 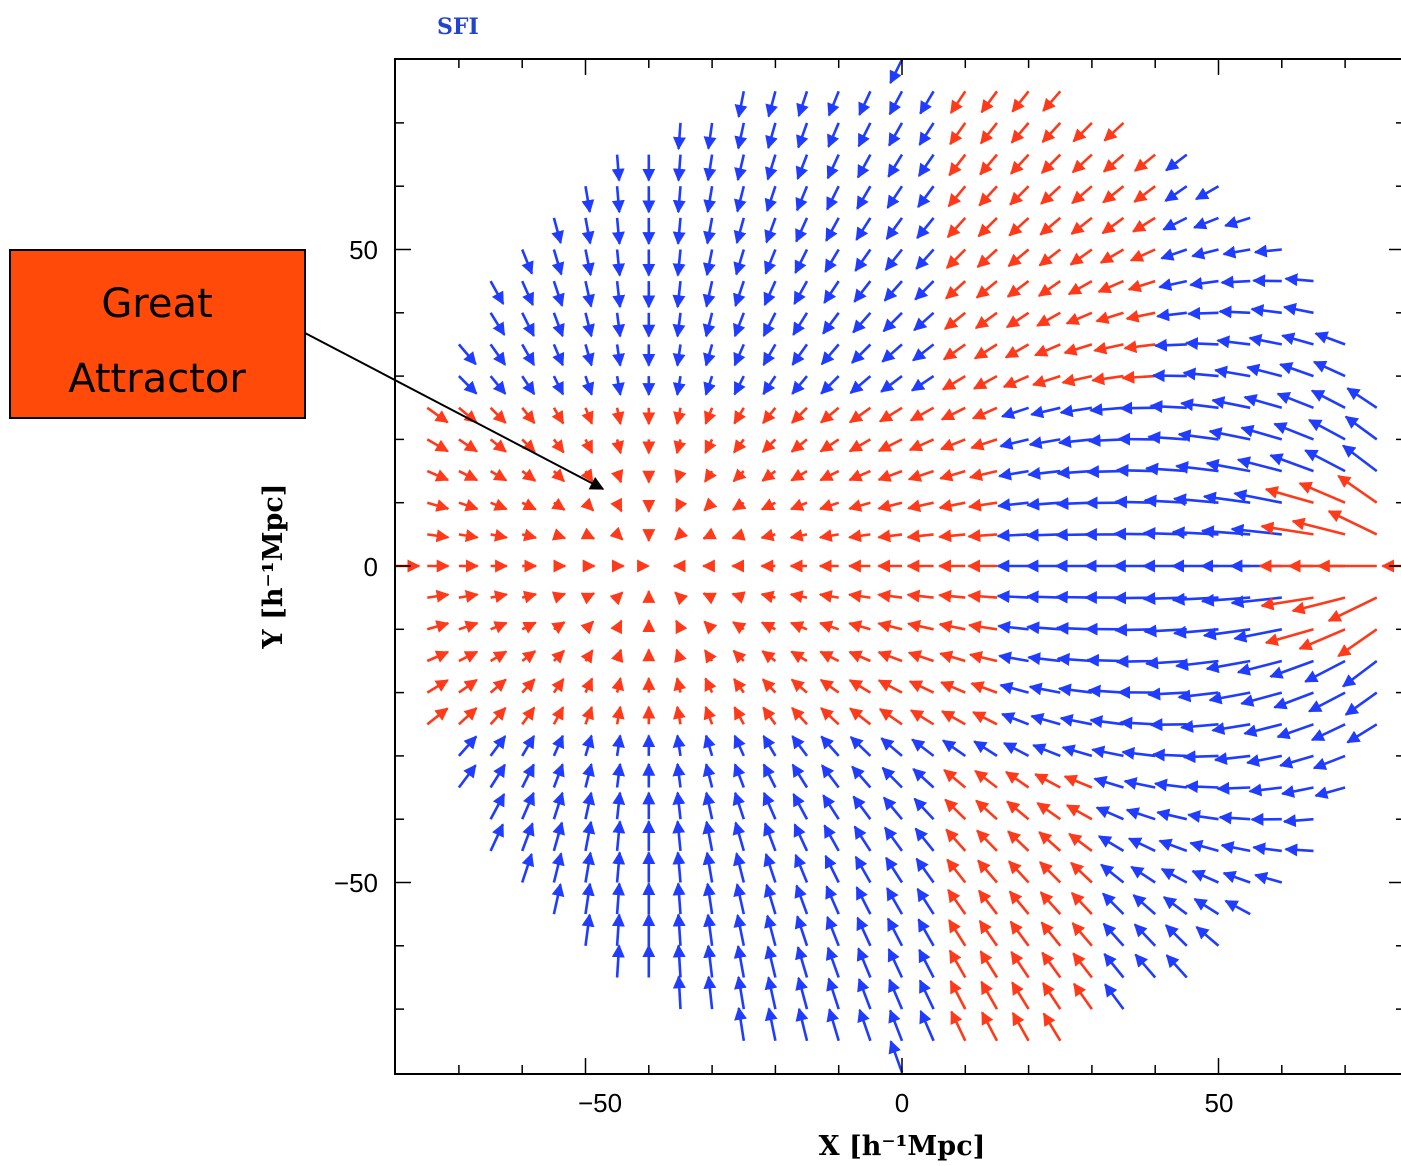 What do you see at coordinates (156, 304) in the screenshot?
I see `callout-line-1: Great` at bounding box center [156, 304].